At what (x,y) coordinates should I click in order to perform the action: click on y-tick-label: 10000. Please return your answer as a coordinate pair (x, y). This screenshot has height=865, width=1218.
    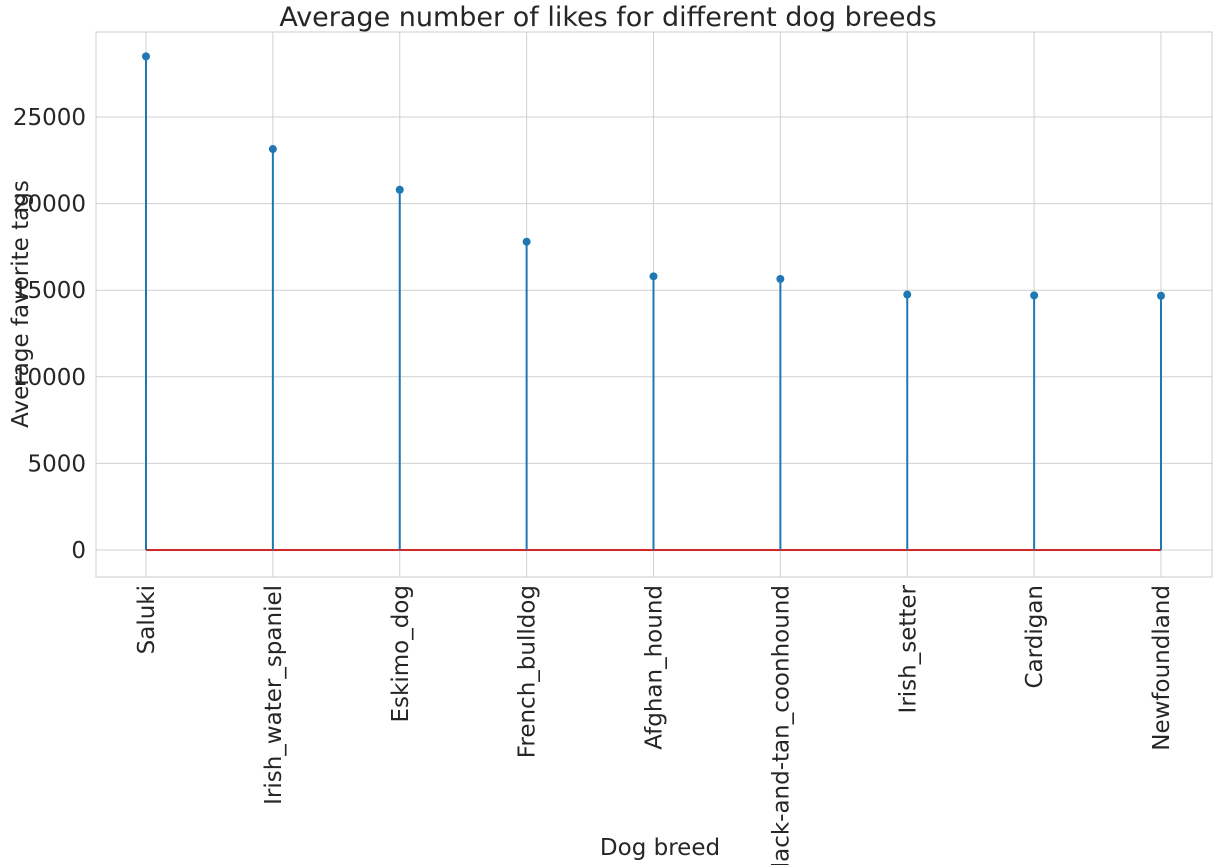
    Looking at the image, I should click on (49, 378).